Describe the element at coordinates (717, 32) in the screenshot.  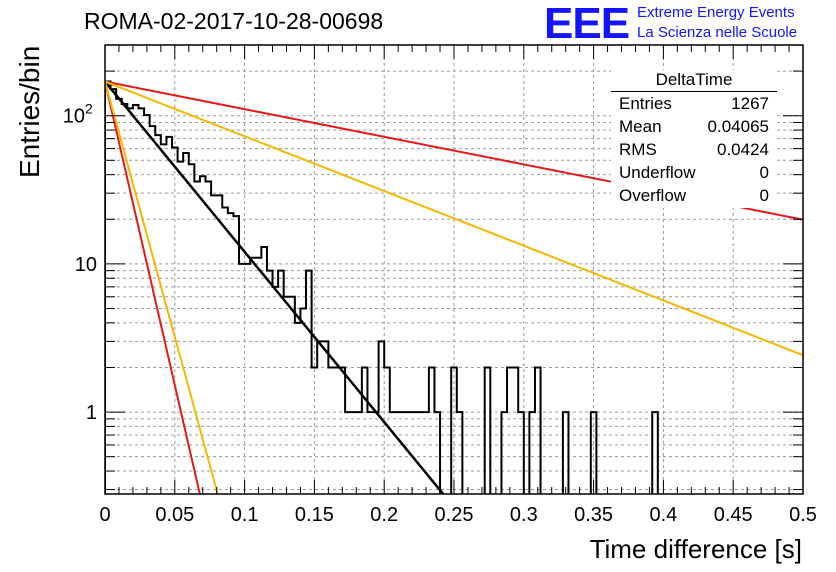
I see `logo-line-2: La Scienza nelle Scuole` at that location.